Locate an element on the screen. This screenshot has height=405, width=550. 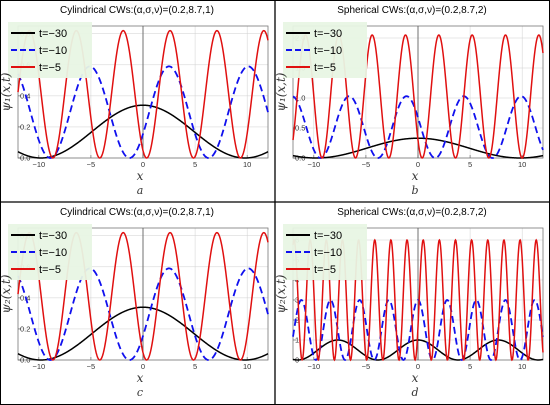
panel-letter: b is located at coordinates (414, 190).